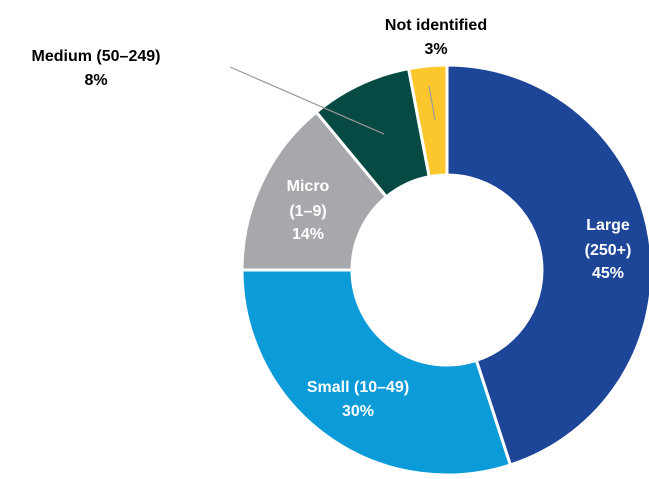  I want to click on value-label: 30%, so click(358, 411).